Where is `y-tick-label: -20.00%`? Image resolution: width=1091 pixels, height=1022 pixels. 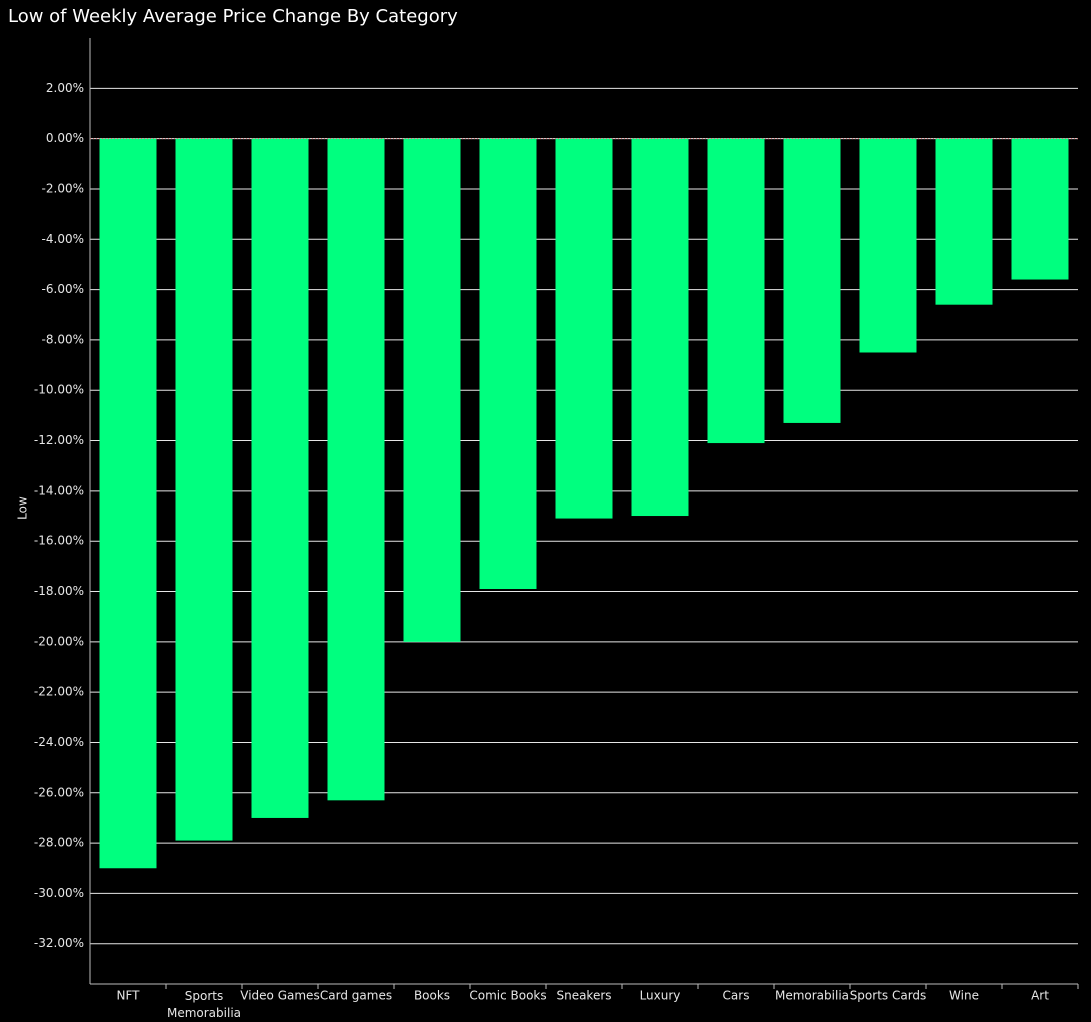 y-tick-label: -20.00% is located at coordinates (59, 641).